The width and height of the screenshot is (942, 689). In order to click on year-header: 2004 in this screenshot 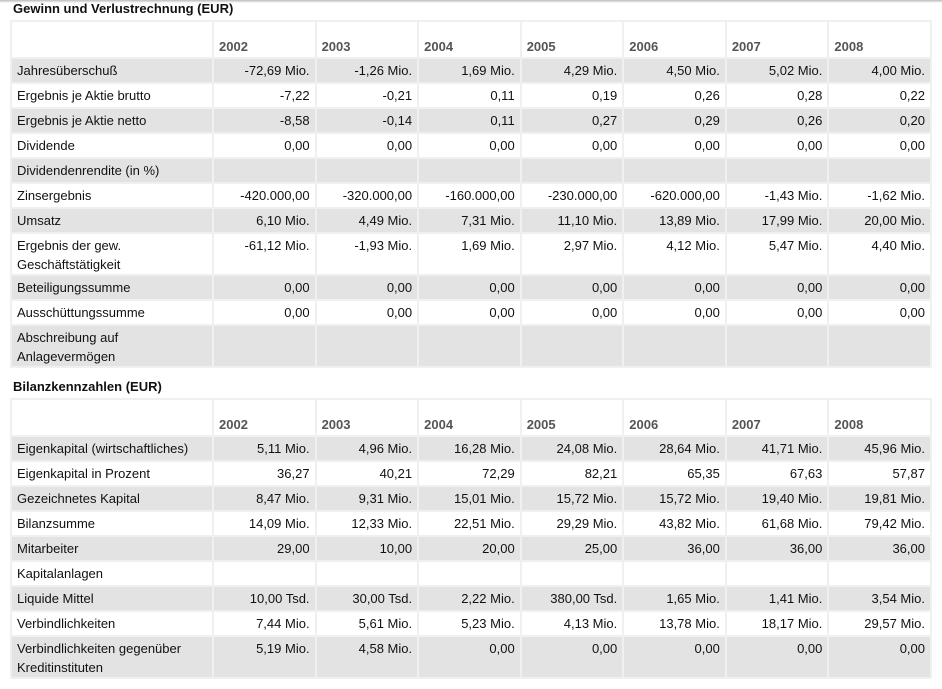, I will do `click(469, 417)`.